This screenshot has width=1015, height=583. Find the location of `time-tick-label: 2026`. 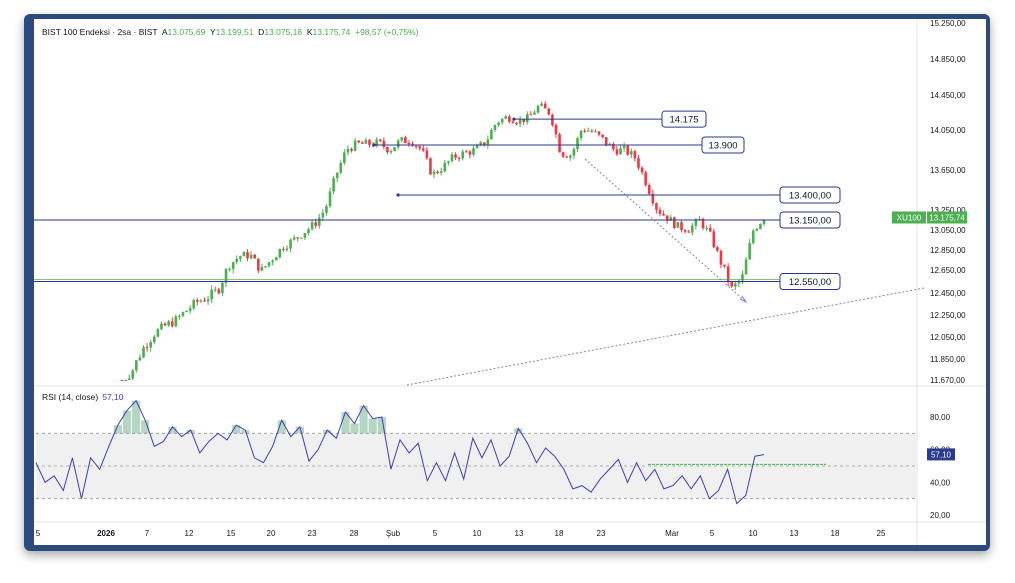

time-tick-label: 2026 is located at coordinates (106, 533).